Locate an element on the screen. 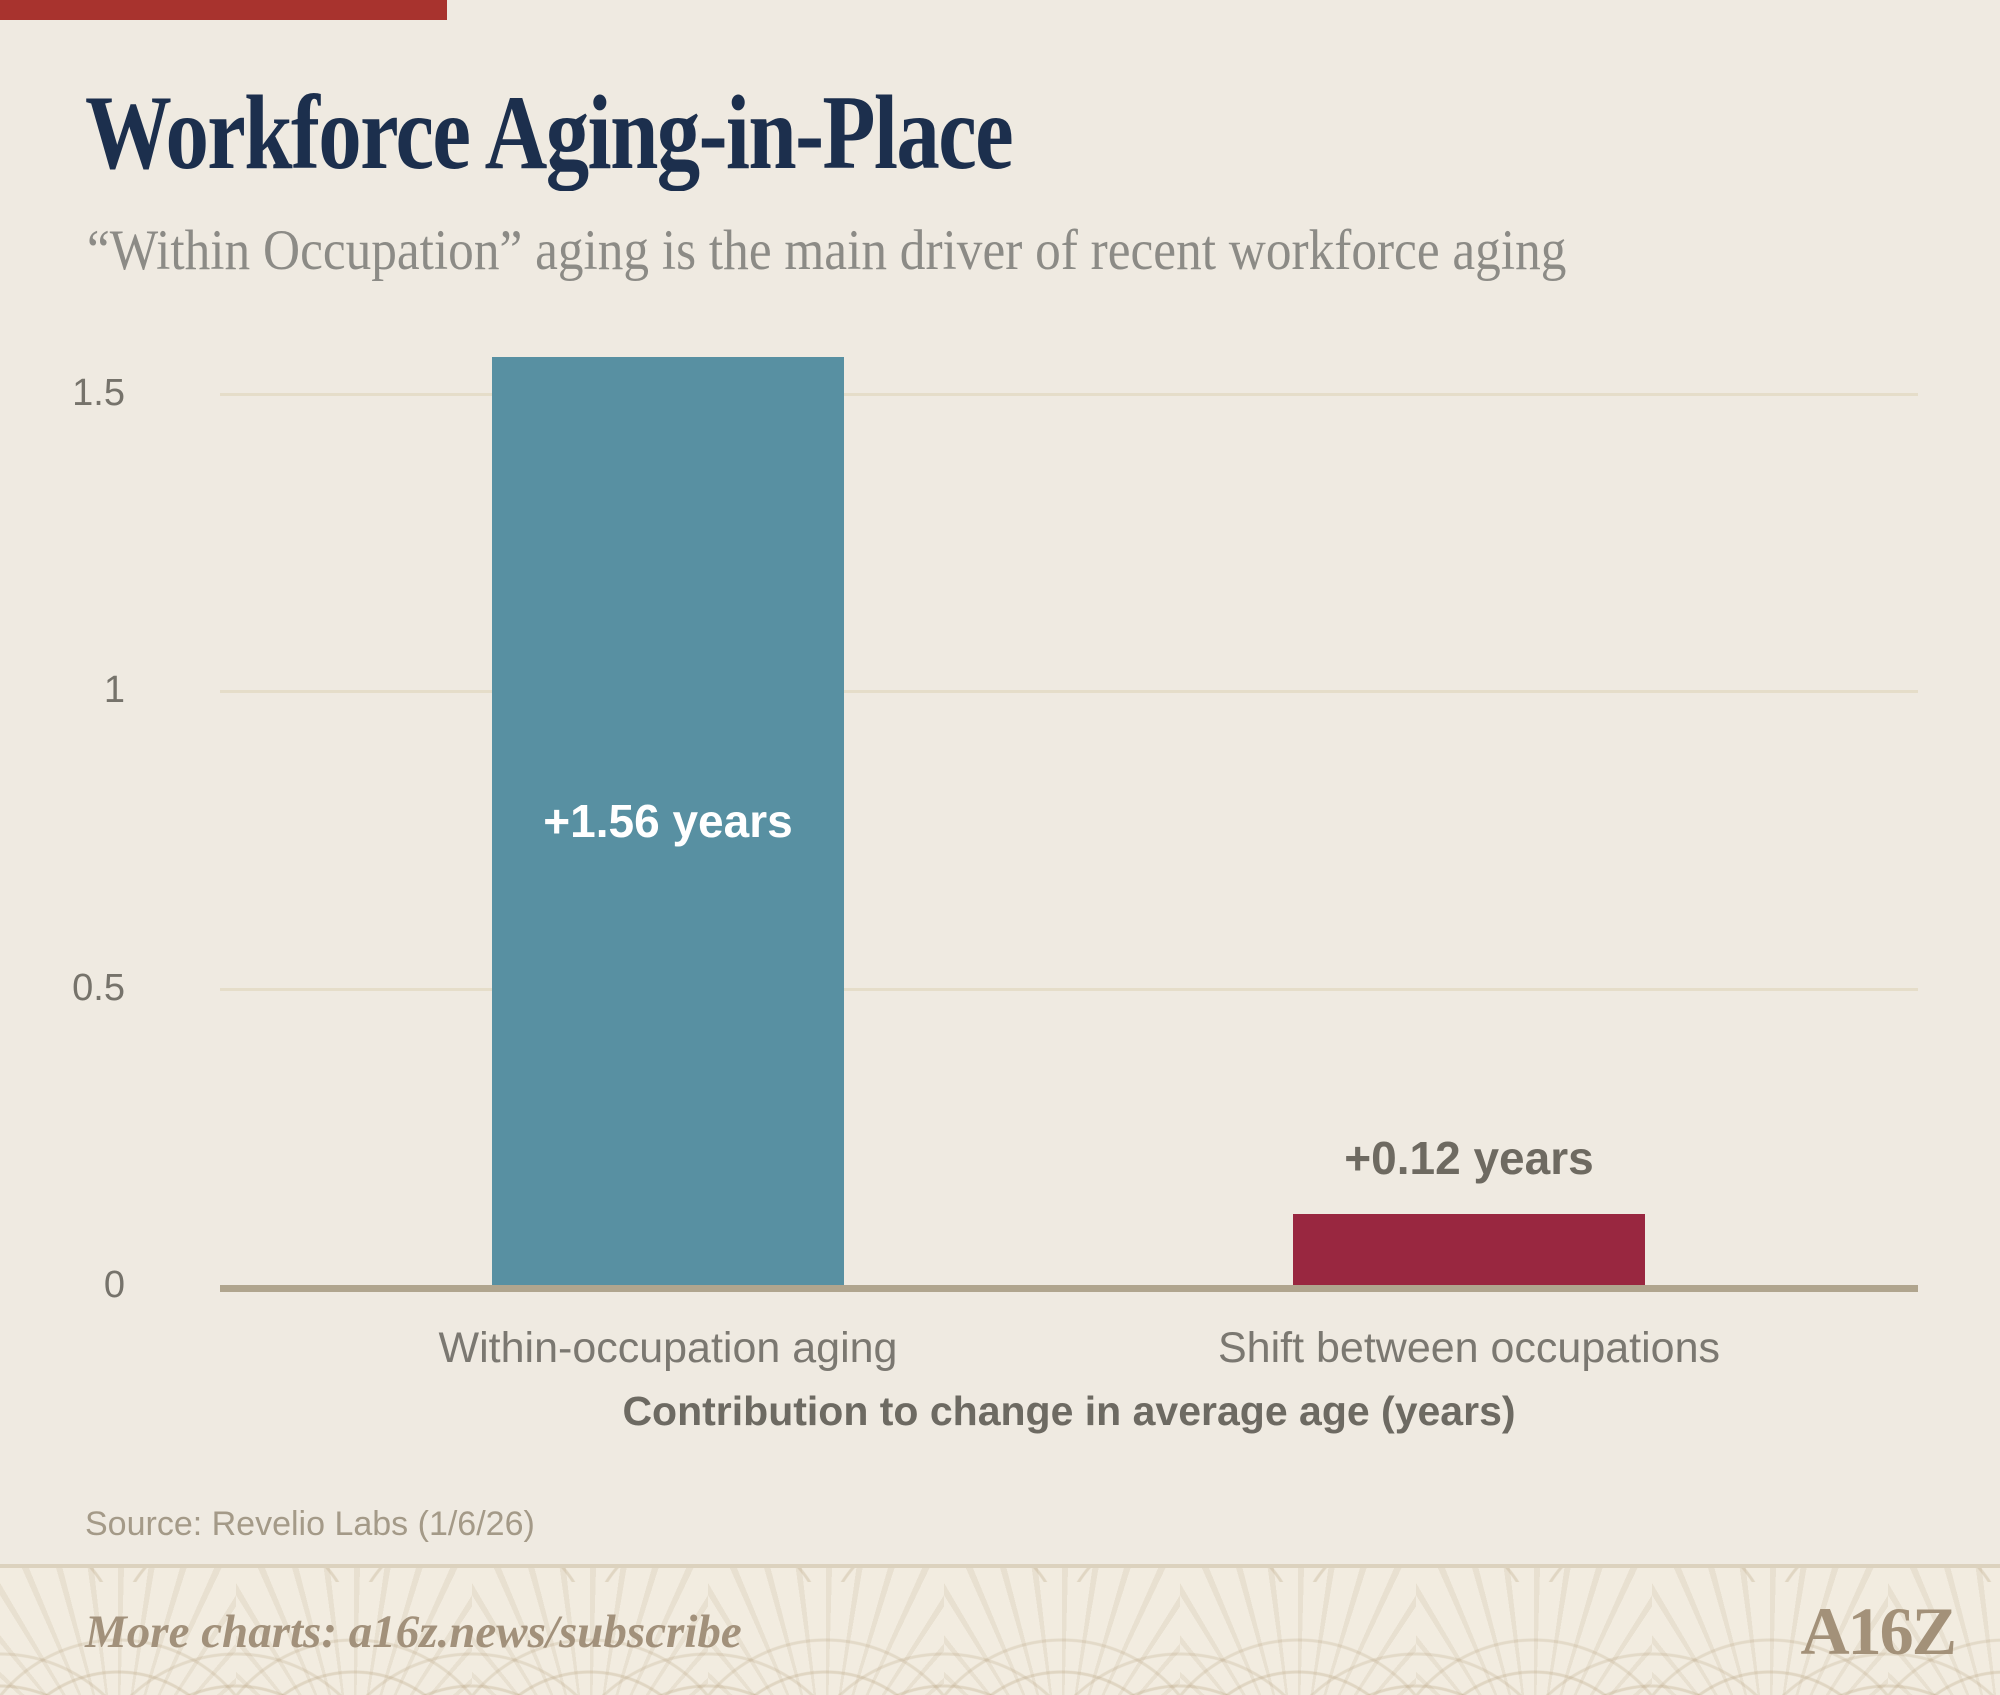  y-tick-label: 0 is located at coordinates (114, 1285).